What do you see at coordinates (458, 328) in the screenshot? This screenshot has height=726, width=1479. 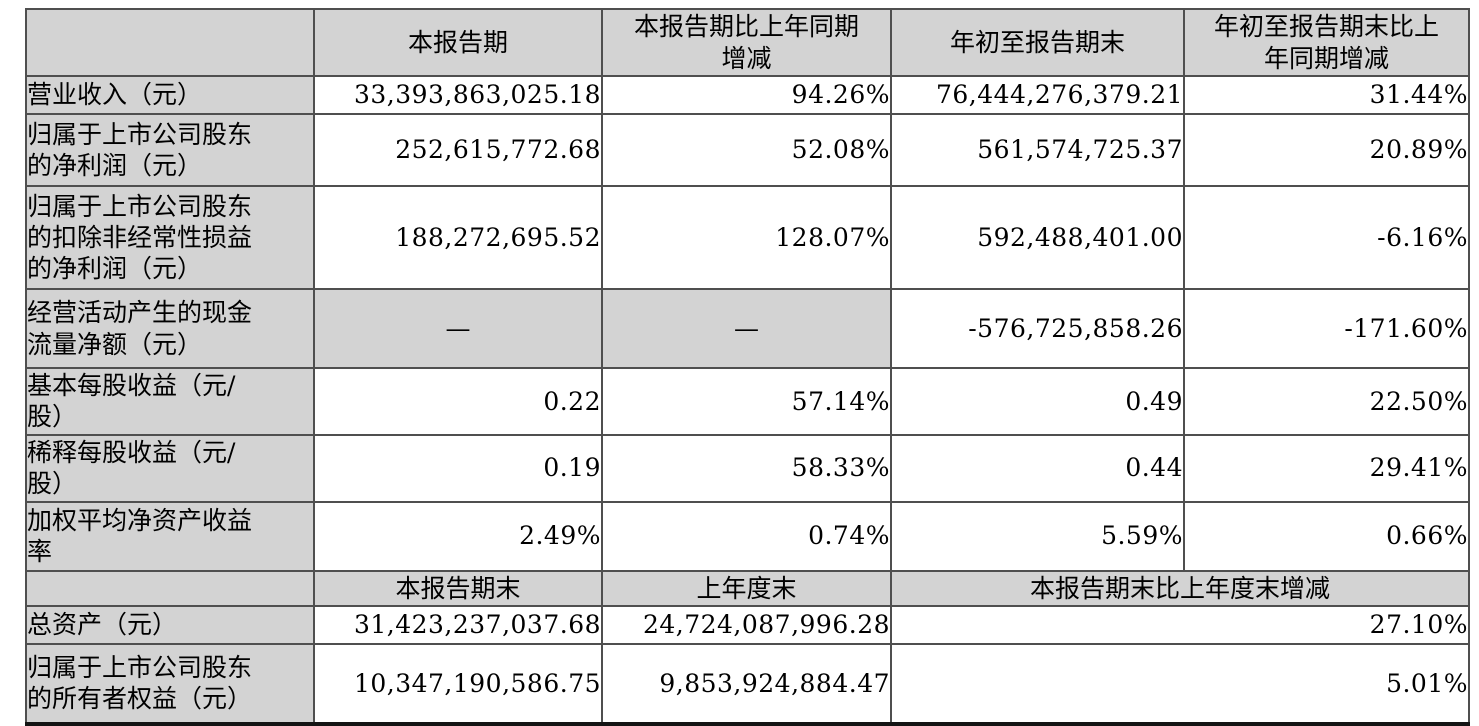 I see `dash-cell-current: —` at bounding box center [458, 328].